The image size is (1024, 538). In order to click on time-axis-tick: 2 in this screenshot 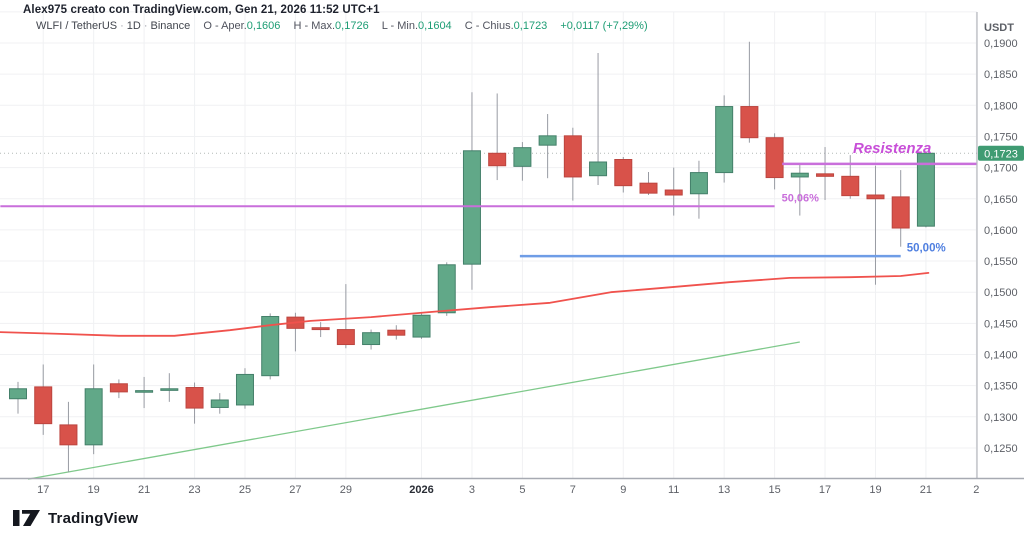, I will do `click(976, 490)`.